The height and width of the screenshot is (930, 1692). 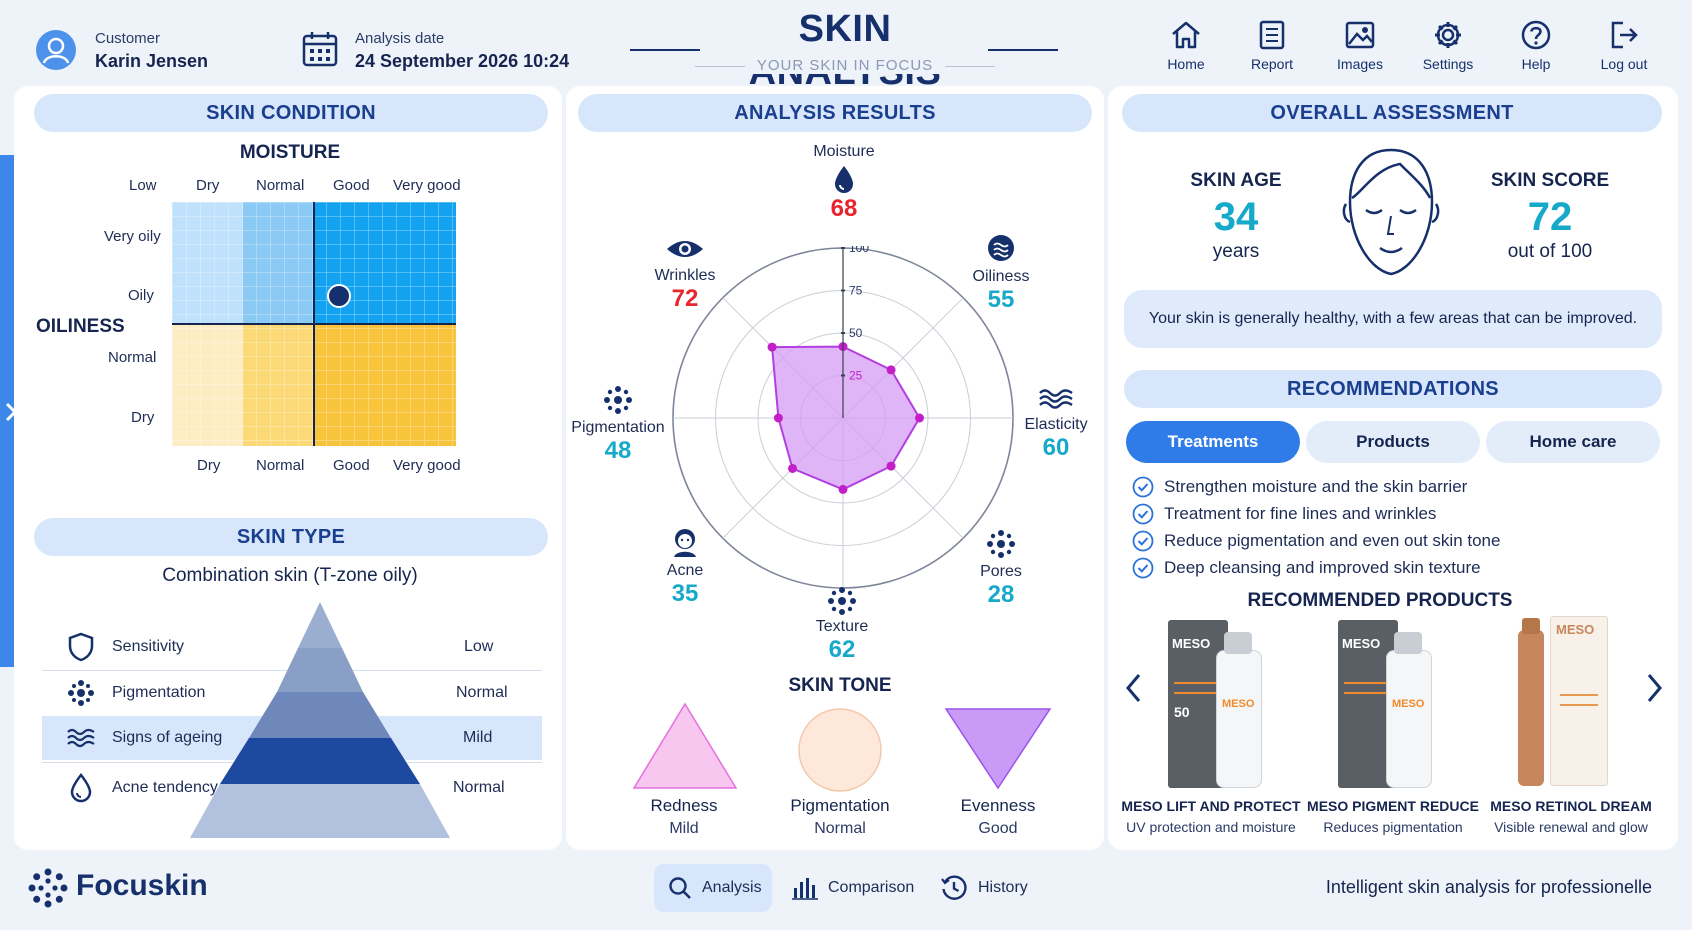 I want to click on recommended-products-title: RECOMMENDED PRODUCTS, so click(x=1380, y=600).